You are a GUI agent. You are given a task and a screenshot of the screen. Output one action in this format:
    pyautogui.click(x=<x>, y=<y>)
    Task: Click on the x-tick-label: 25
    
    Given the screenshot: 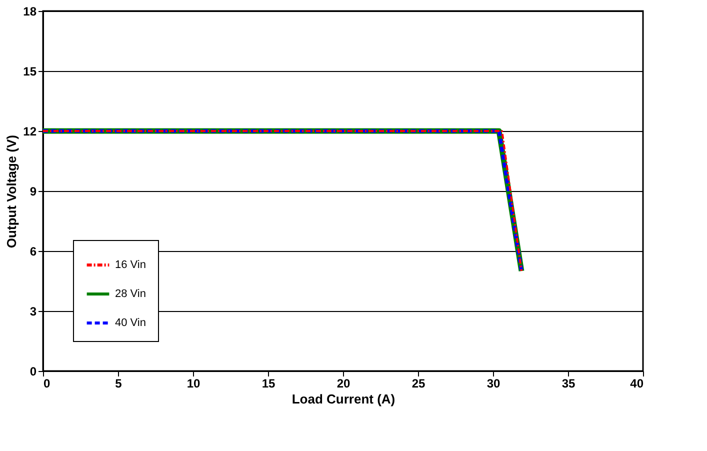 What is the action you would take?
    pyautogui.click(x=419, y=383)
    